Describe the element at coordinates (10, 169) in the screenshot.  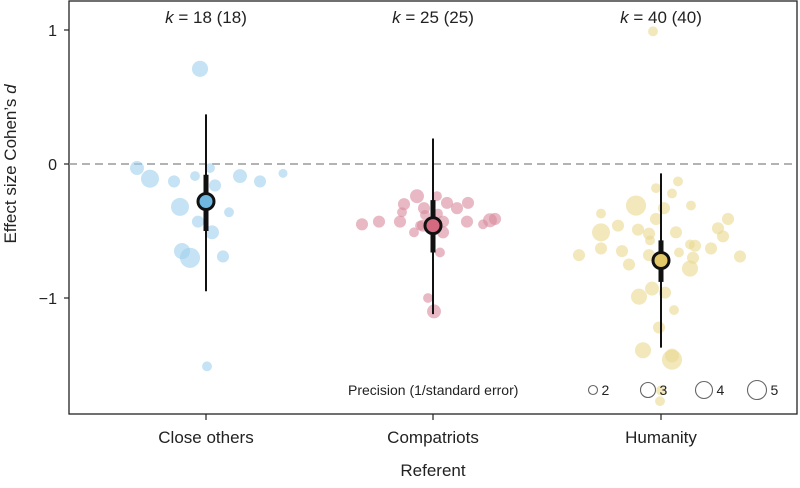
I see `y-axis-label-text: Effect size Cohen’s` at that location.